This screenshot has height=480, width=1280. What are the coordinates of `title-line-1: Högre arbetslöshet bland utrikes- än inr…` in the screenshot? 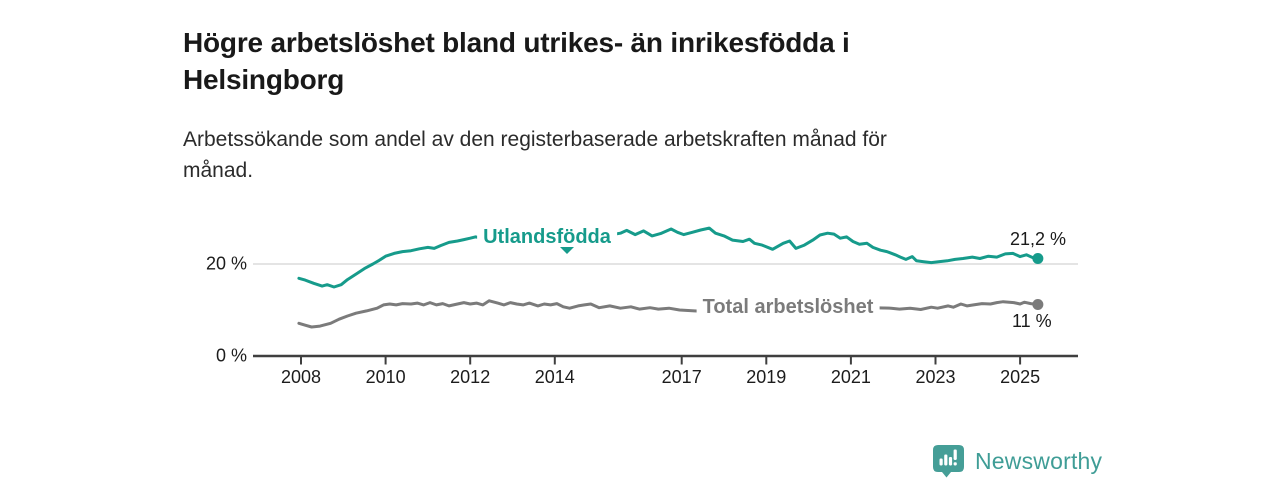 It's located at (516, 42).